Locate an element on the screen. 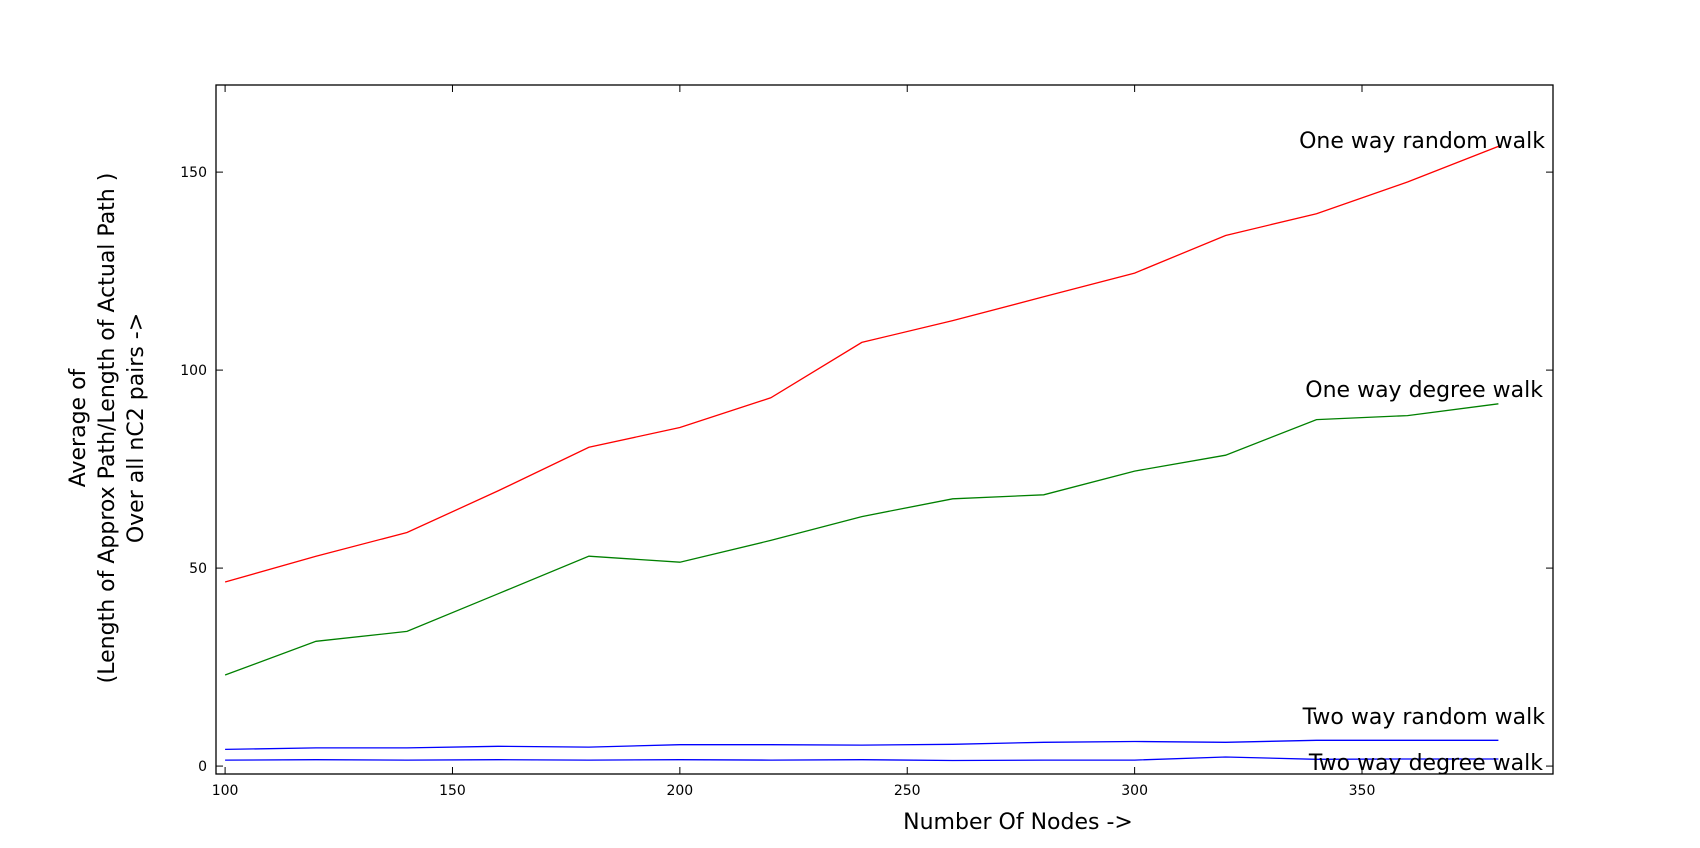 The width and height of the screenshot is (1700, 848). y-axis-label-line-3: Over all nC2 pairs -> is located at coordinates (136, 428).